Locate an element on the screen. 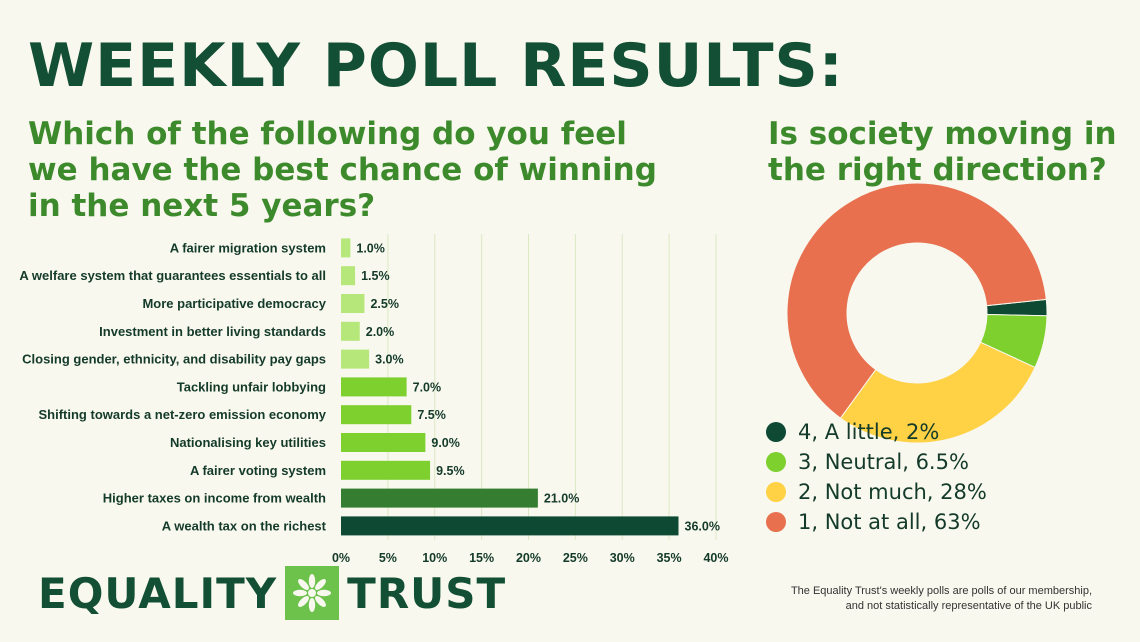 The width and height of the screenshot is (1140, 642). legend-label: 4, A little, 2% is located at coordinates (869, 432).